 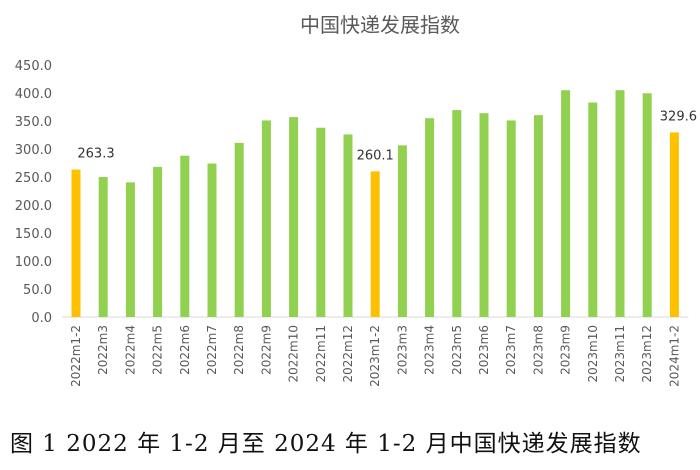 What do you see at coordinates (266, 218) in the screenshot?
I see `bar-2022m9` at bounding box center [266, 218].